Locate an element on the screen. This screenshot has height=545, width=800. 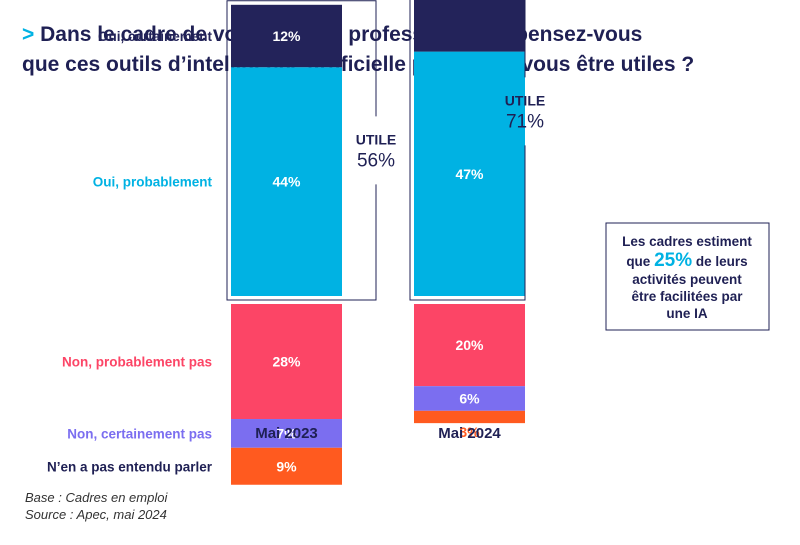
callout-line-3: activités peuvent is located at coordinates (687, 279).